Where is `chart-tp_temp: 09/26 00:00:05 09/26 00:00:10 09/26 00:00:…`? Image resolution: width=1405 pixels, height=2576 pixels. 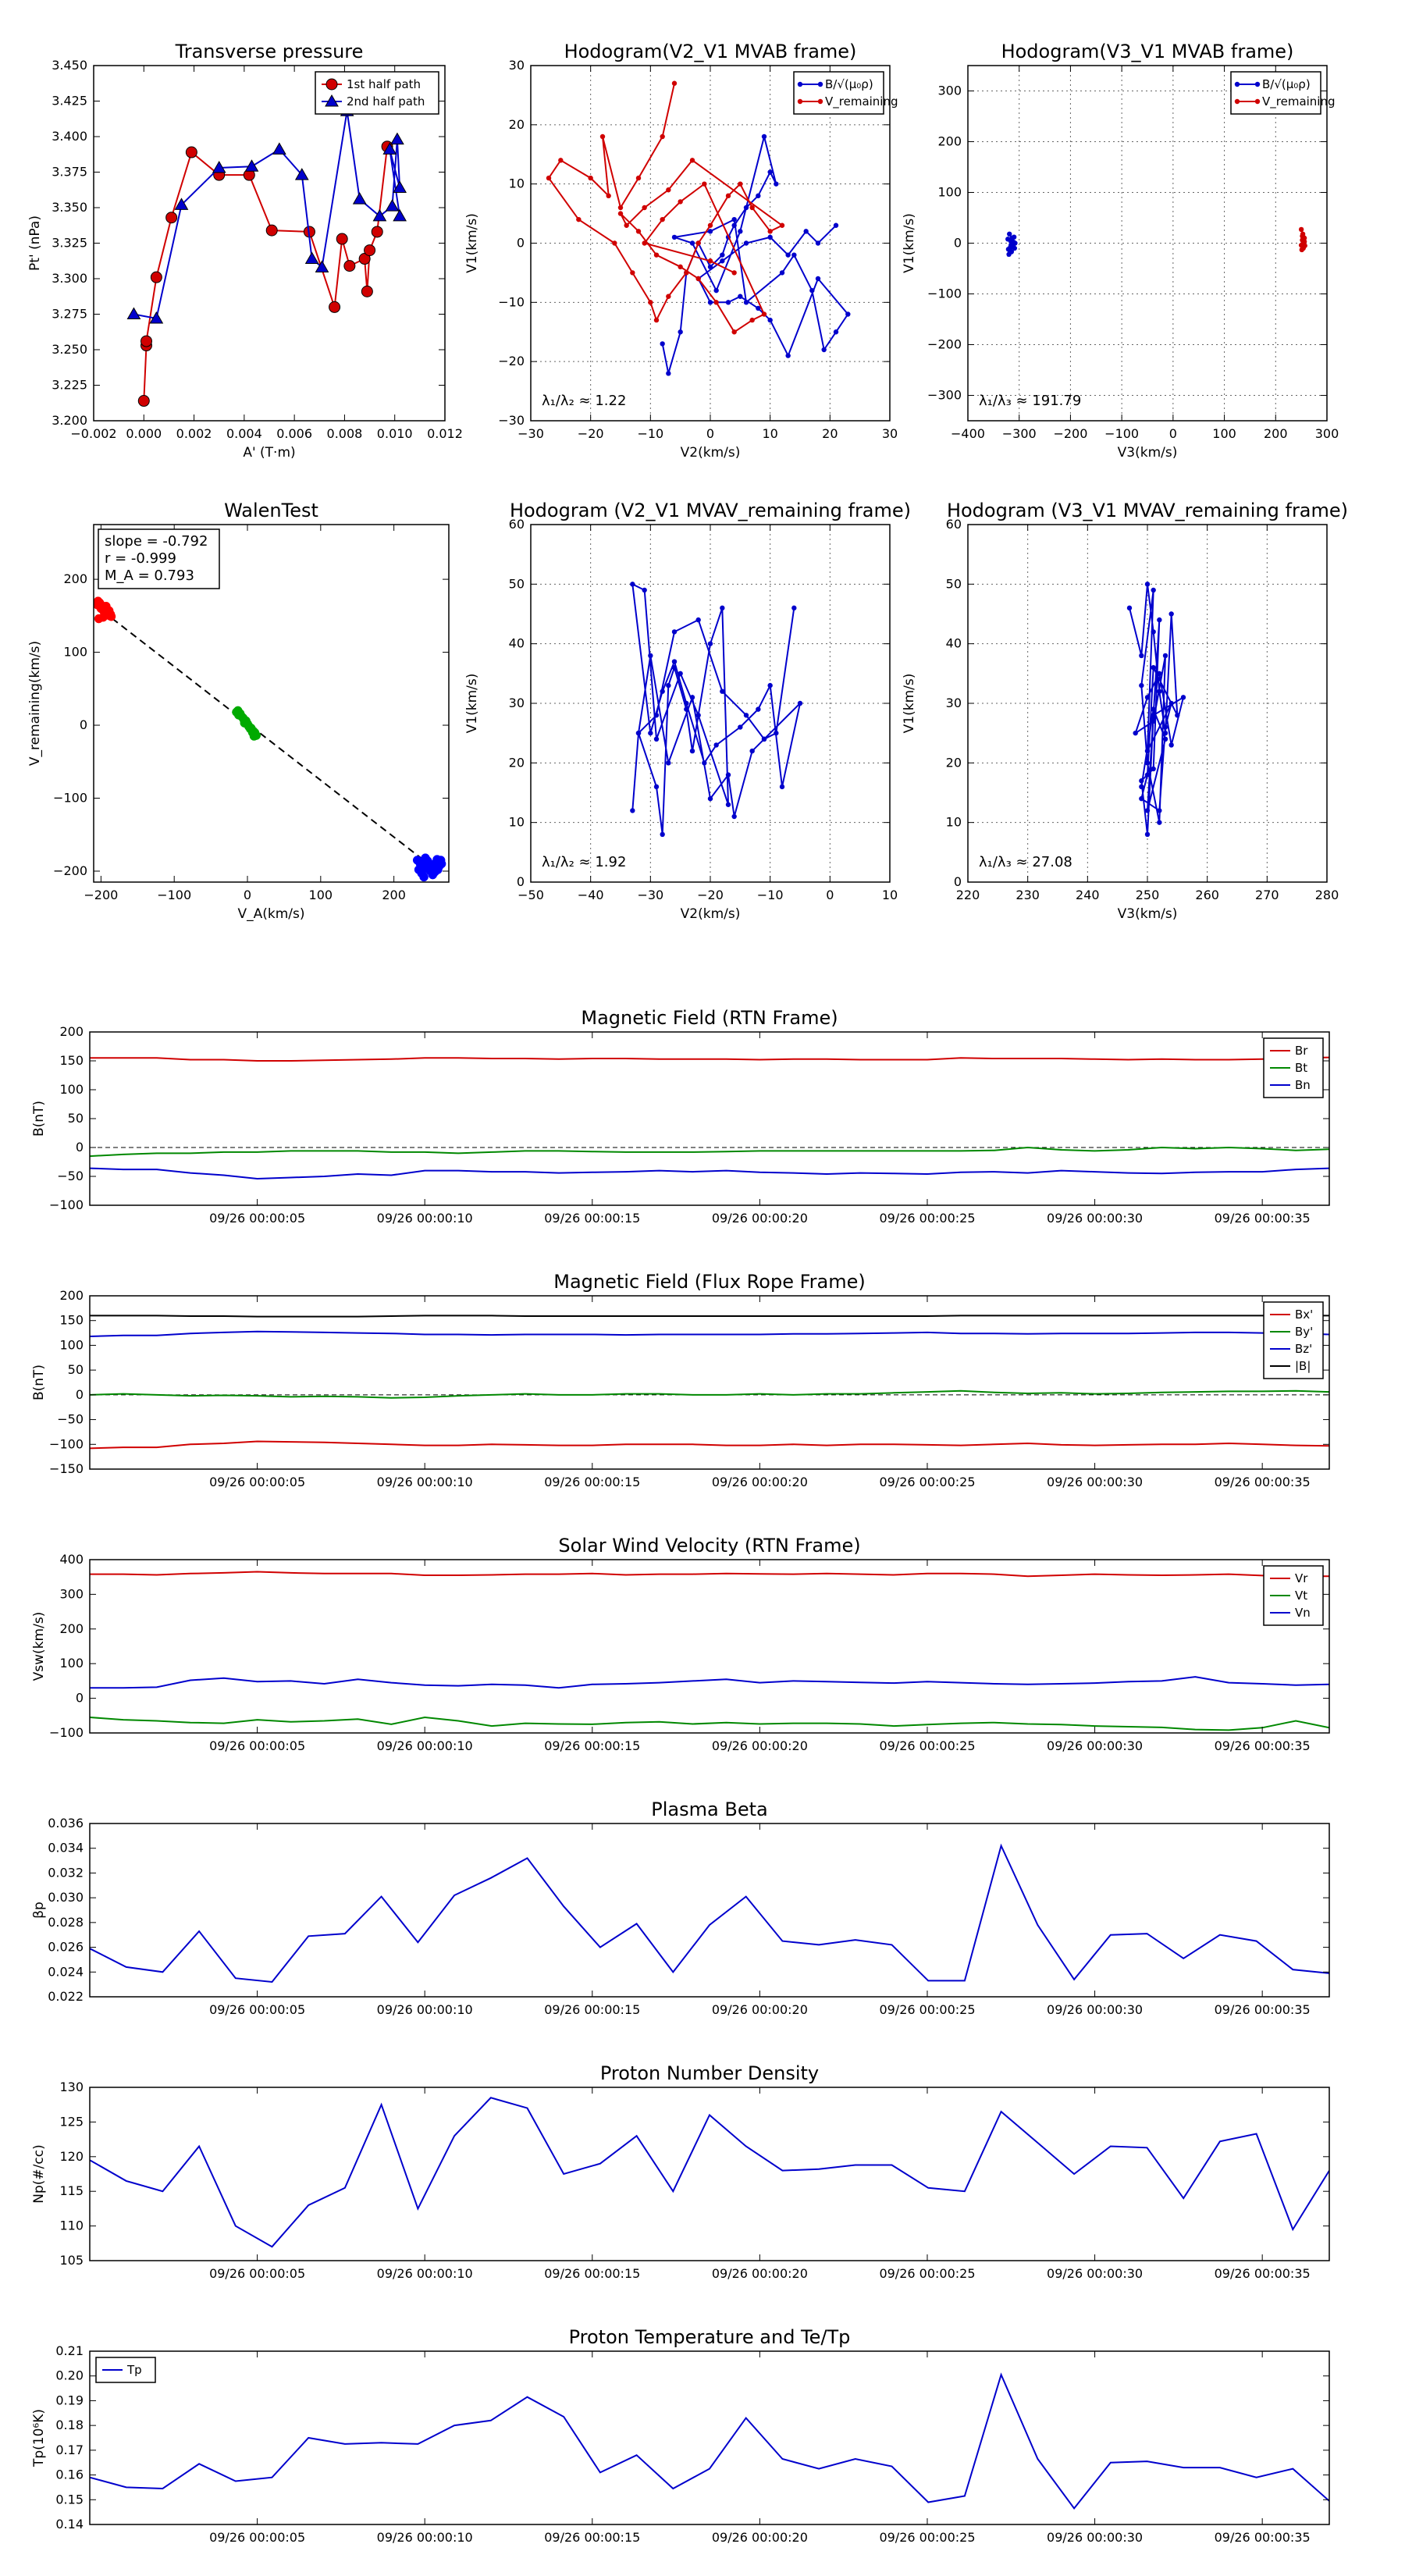
chart-tp_temp: 09/26 00:00:05 09/26 00:00:10 09/26 00:00:… is located at coordinates (681, 2435).